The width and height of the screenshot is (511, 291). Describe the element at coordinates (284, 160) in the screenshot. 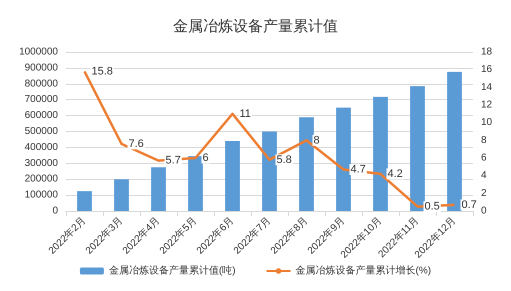

I see `data-label: 5.8` at that location.